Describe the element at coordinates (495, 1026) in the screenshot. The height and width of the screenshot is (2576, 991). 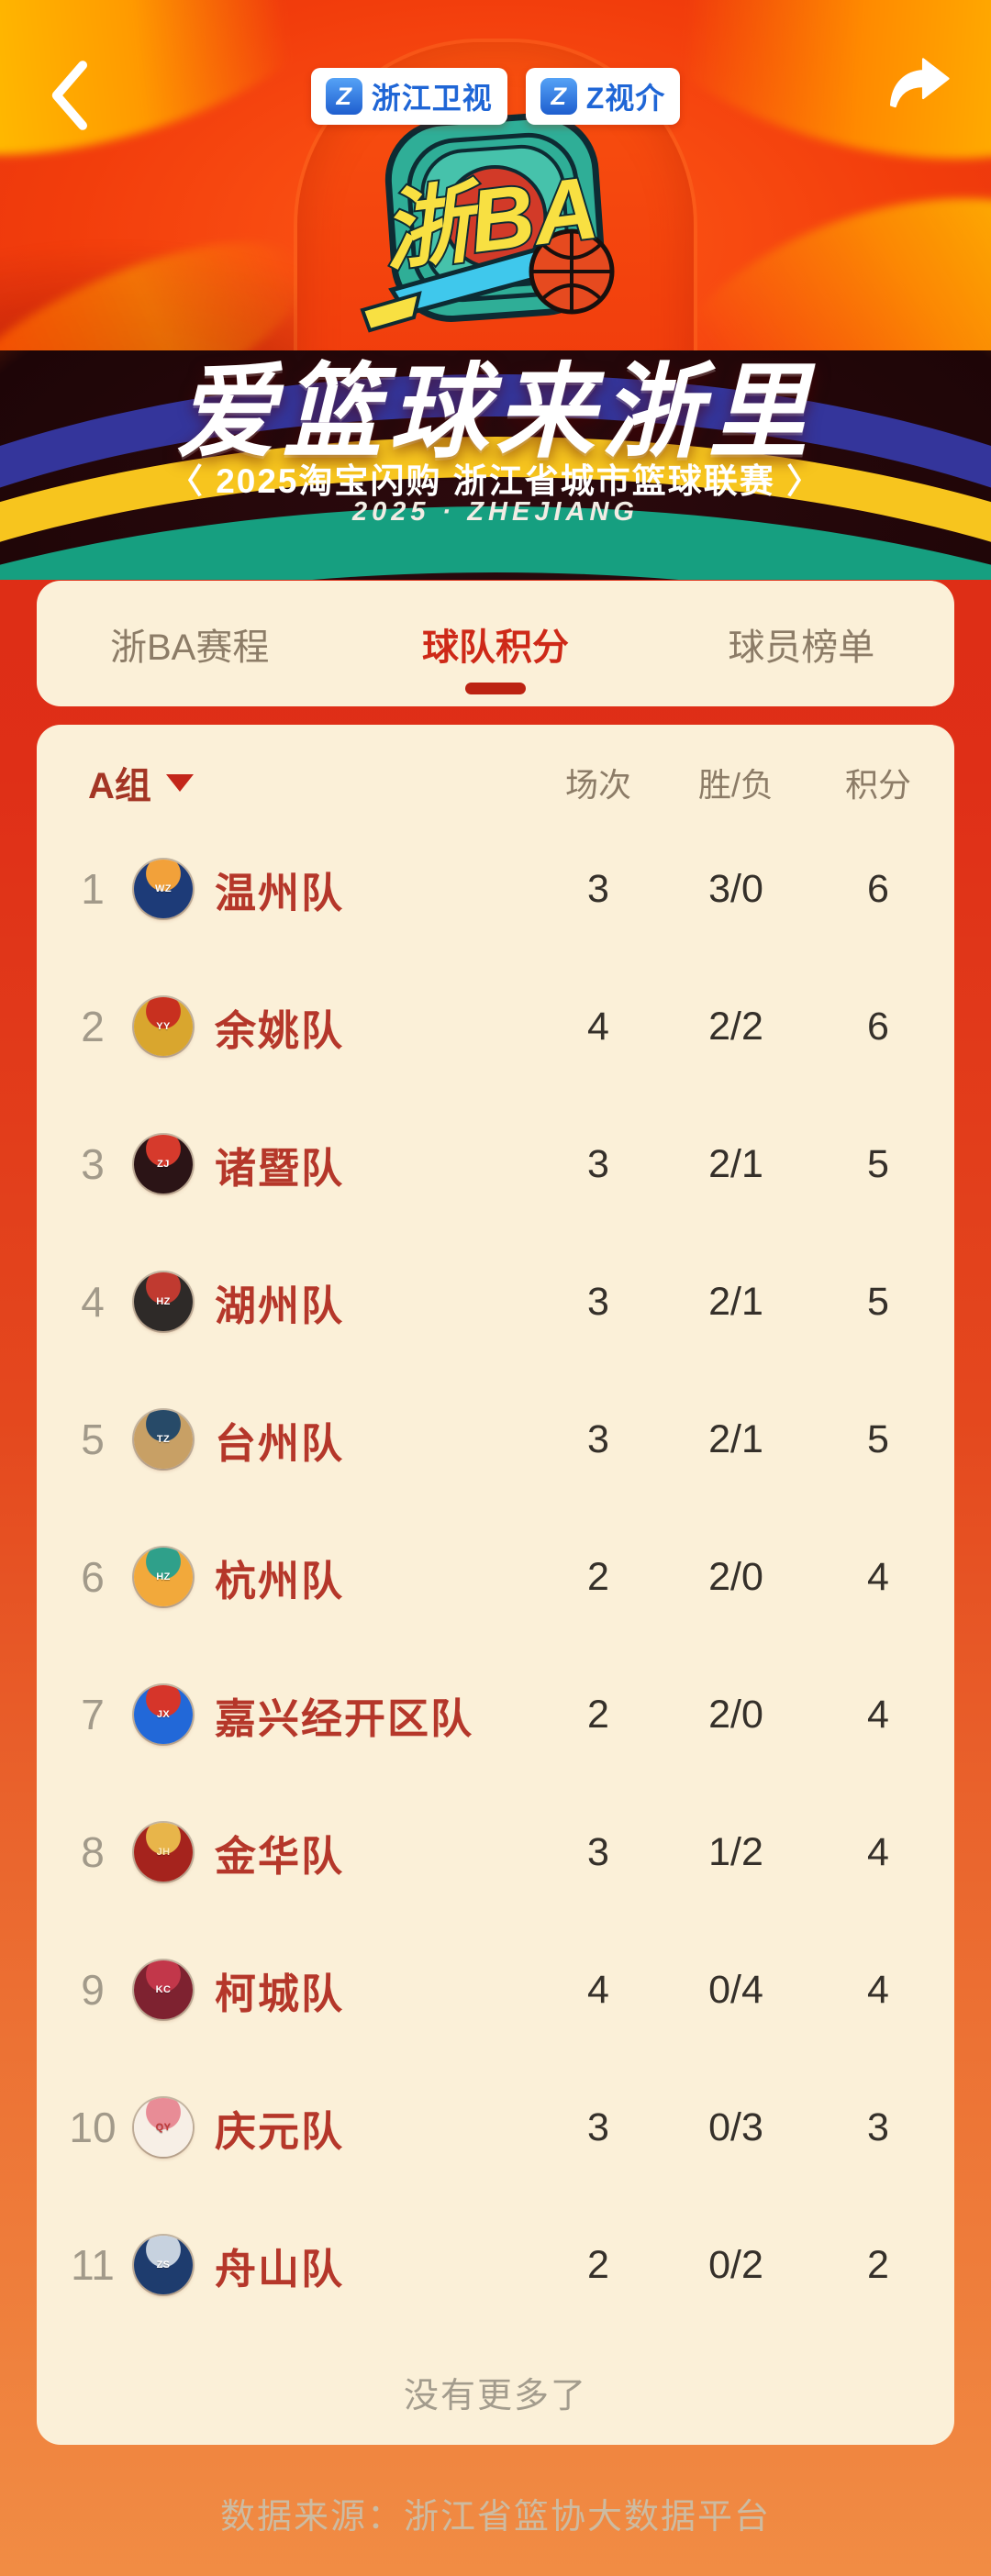
I see `table-row: 2 YY 余姚队 4 2/2 6` at that location.